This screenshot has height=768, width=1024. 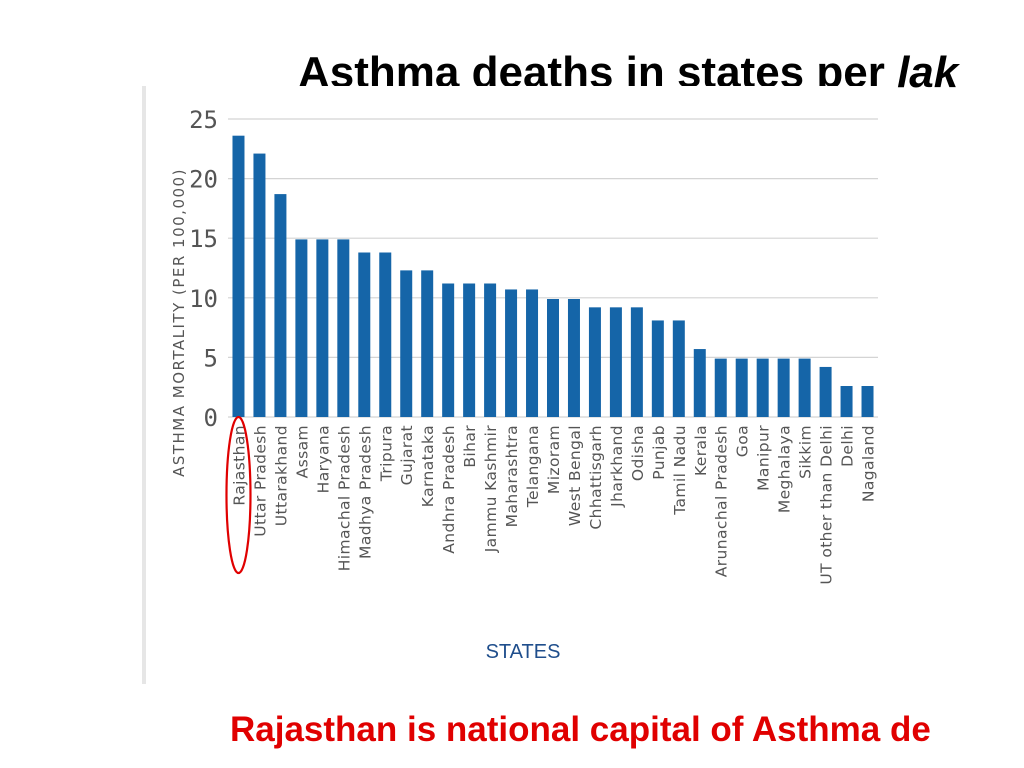 I want to click on bar-nagaland, so click(x=867, y=401).